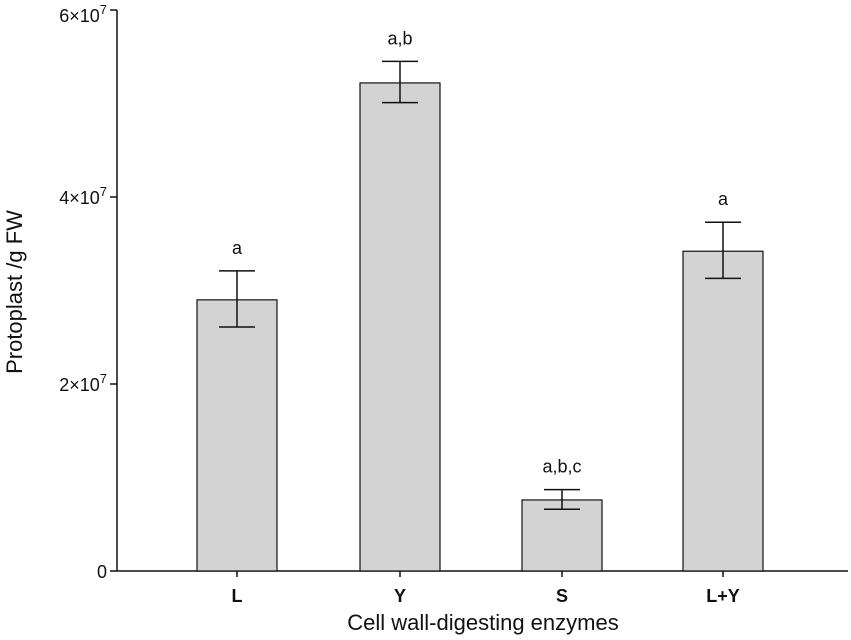 The height and width of the screenshot is (640, 851). What do you see at coordinates (561, 467) in the screenshot?
I see `significance-label: a,b,c` at bounding box center [561, 467].